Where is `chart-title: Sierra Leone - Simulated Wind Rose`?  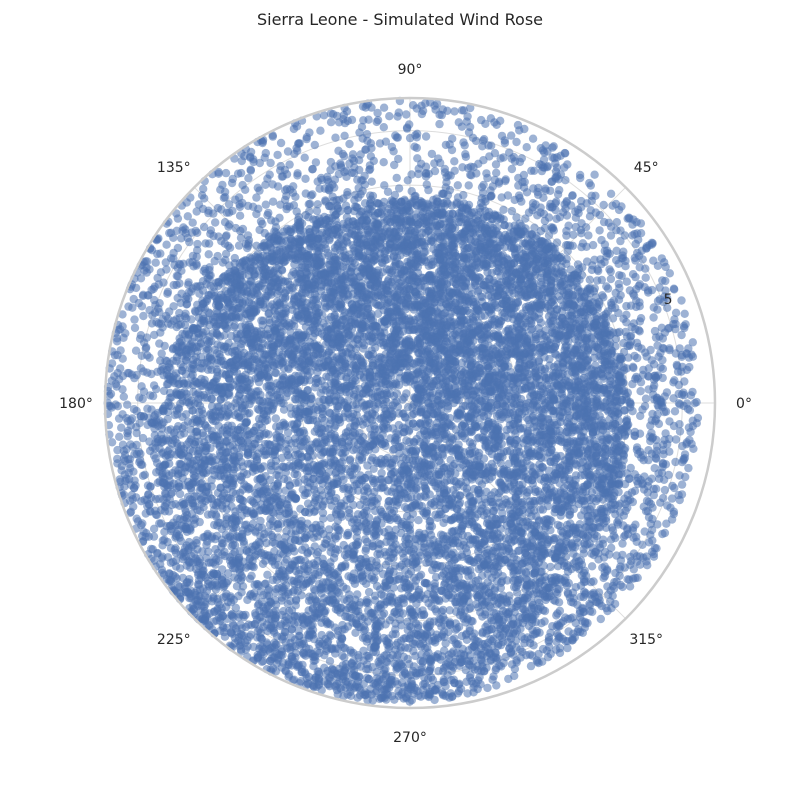 chart-title: Sierra Leone - Simulated Wind Rose is located at coordinates (400, 19).